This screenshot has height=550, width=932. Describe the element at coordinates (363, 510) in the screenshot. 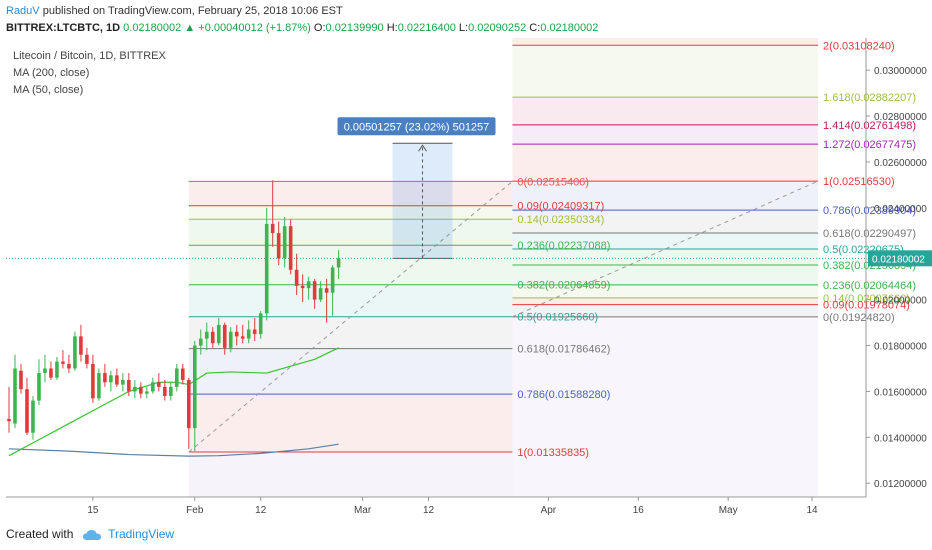

I see `x-tick-label: Mar` at that location.